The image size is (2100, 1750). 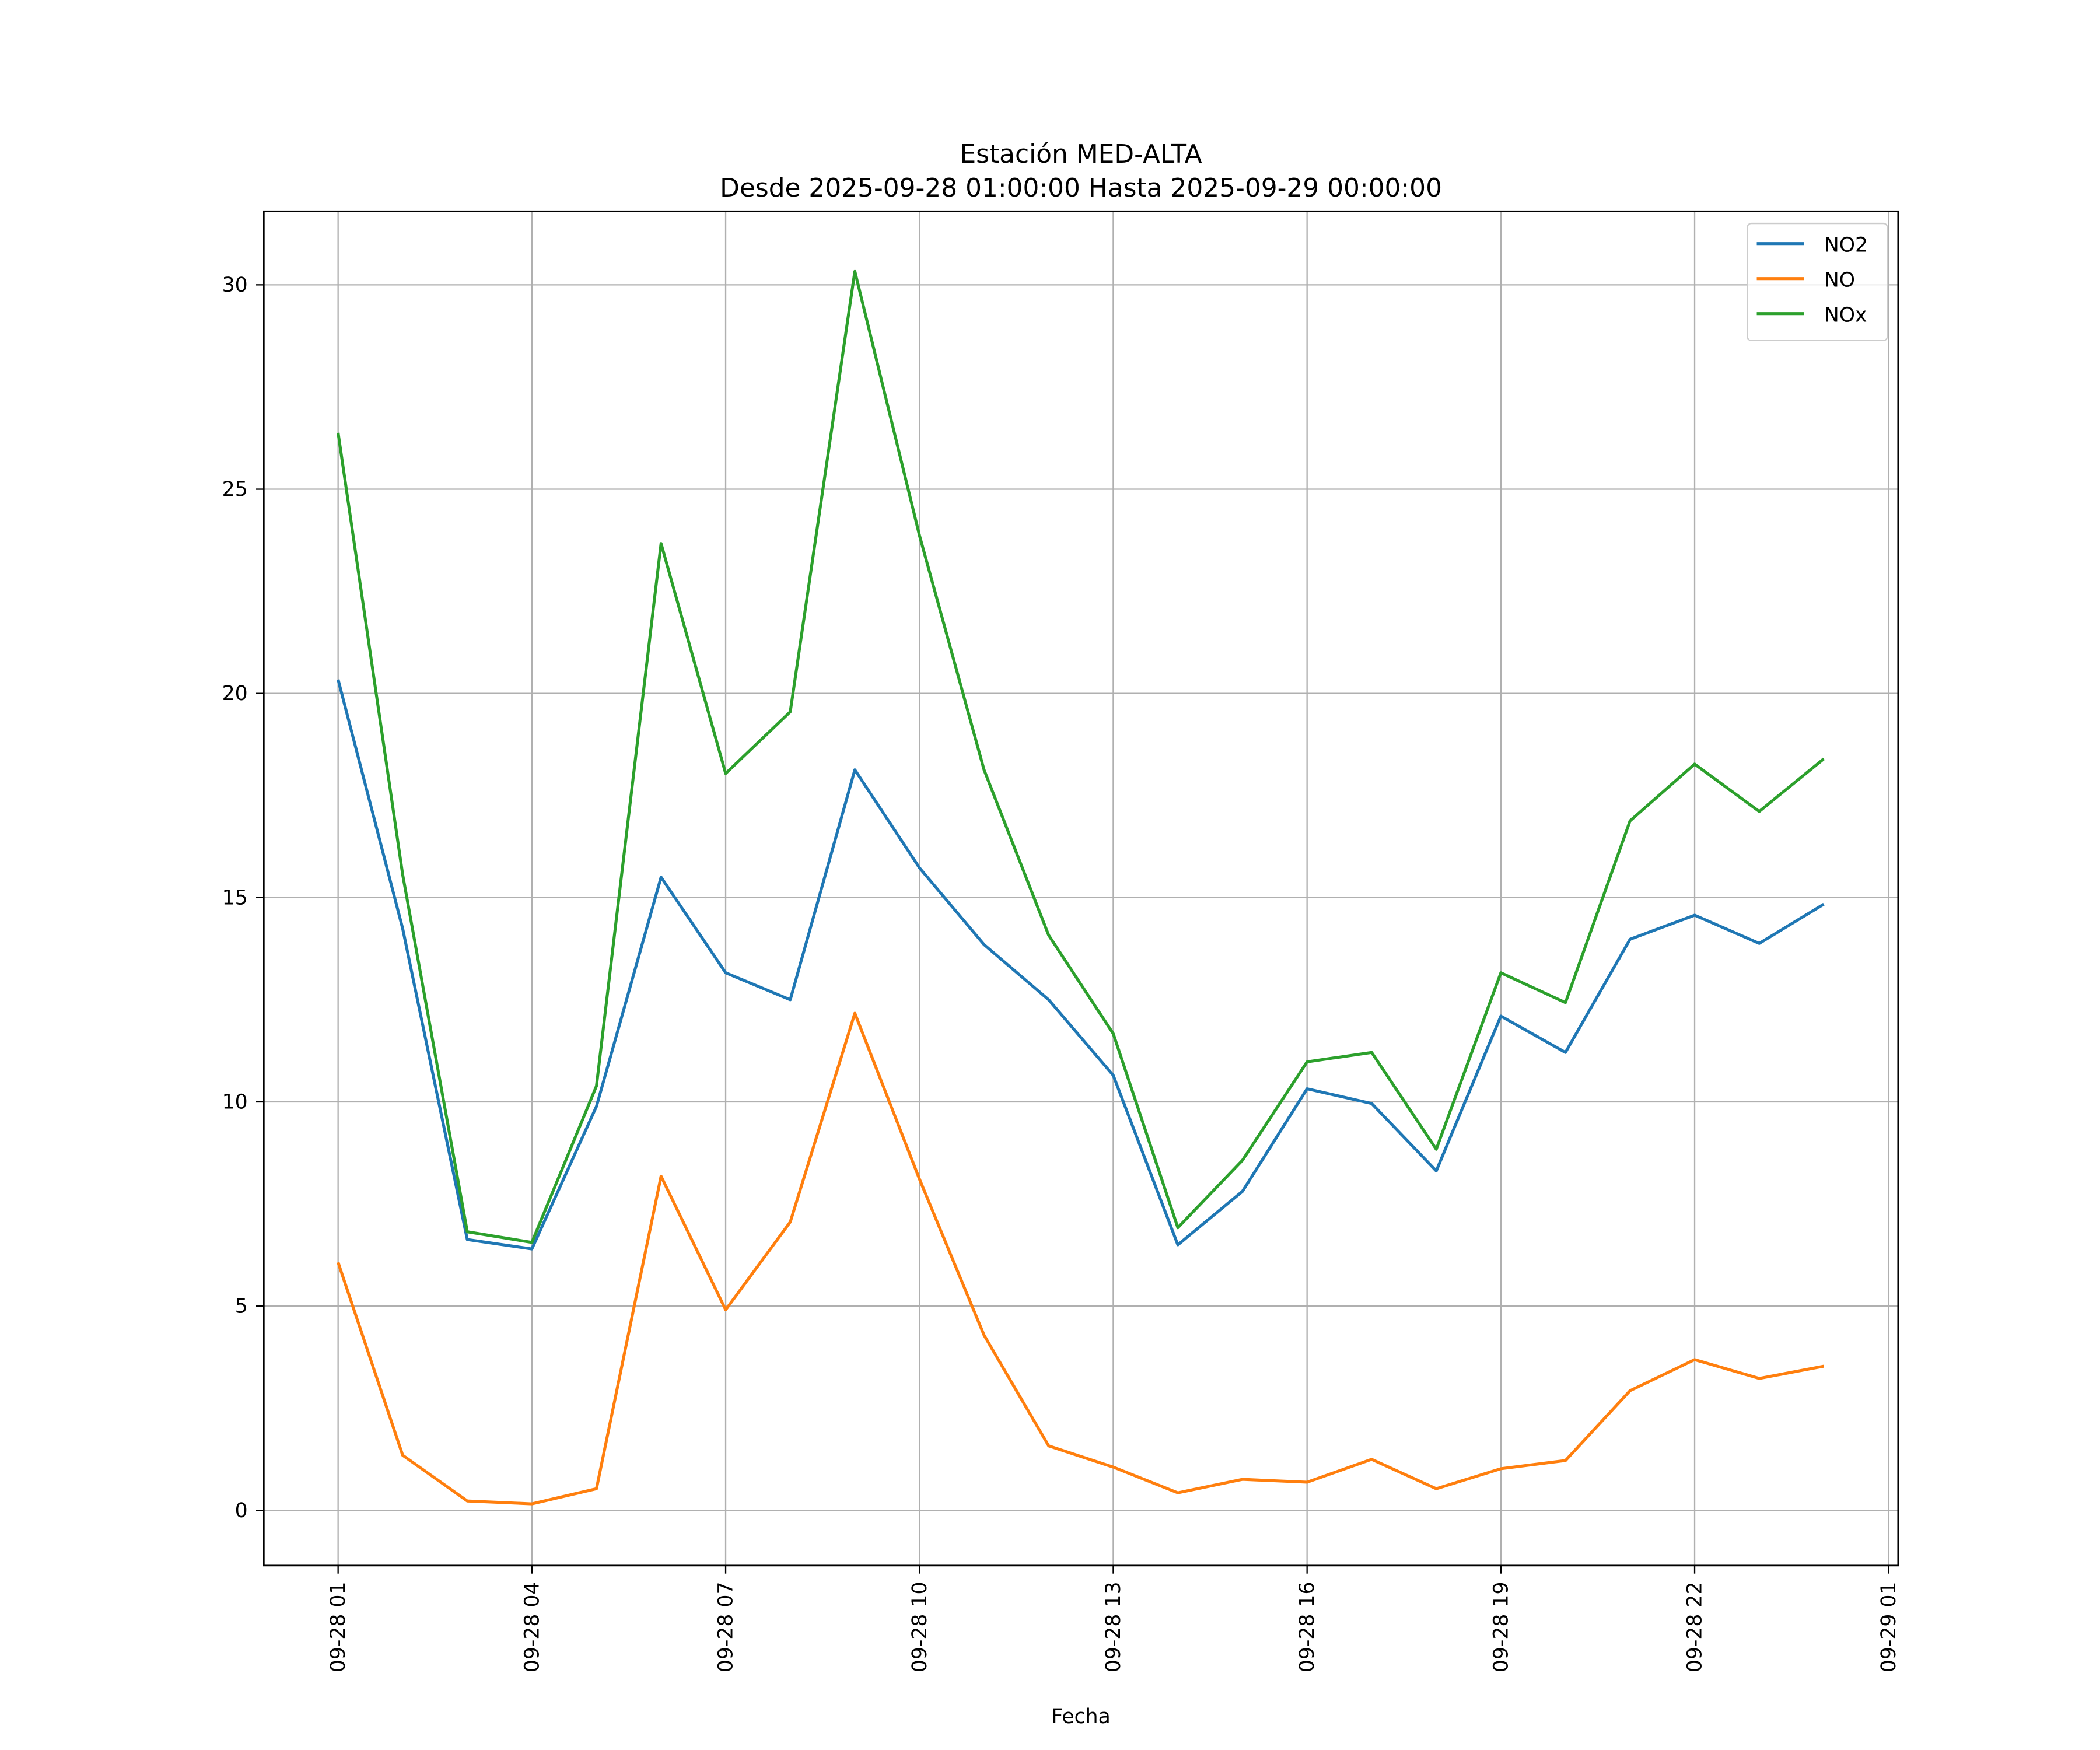 I want to click on x-tick-label: 09-28 07, so click(x=726, y=1627).